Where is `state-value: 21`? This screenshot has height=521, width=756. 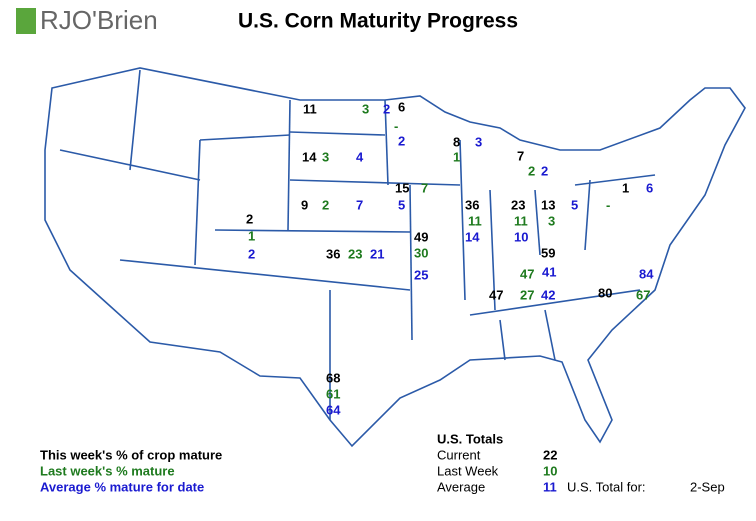
state-value: 21 is located at coordinates (377, 253).